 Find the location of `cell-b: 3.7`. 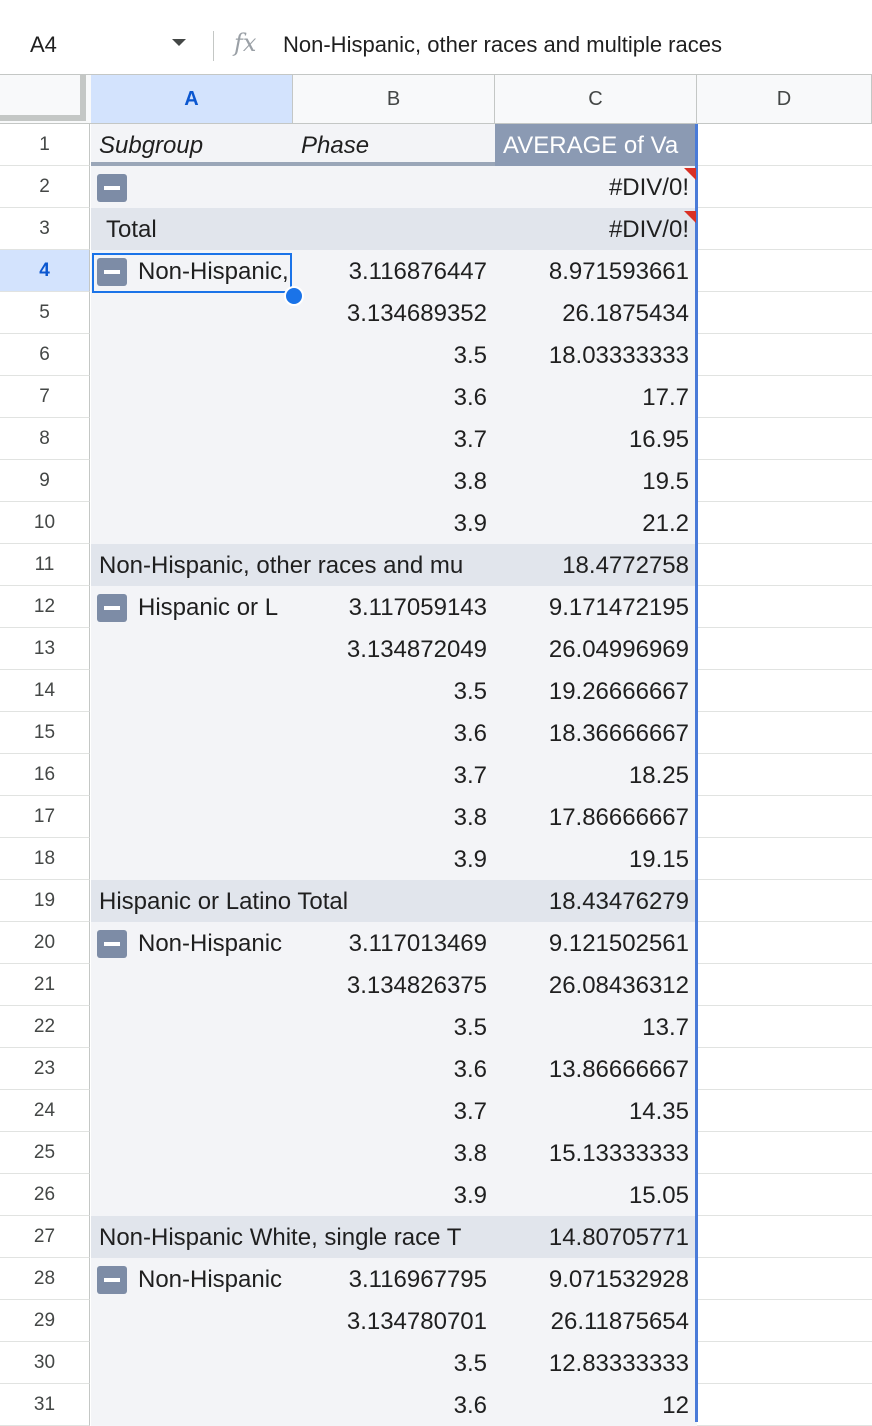

cell-b: 3.7 is located at coordinates (394, 439).